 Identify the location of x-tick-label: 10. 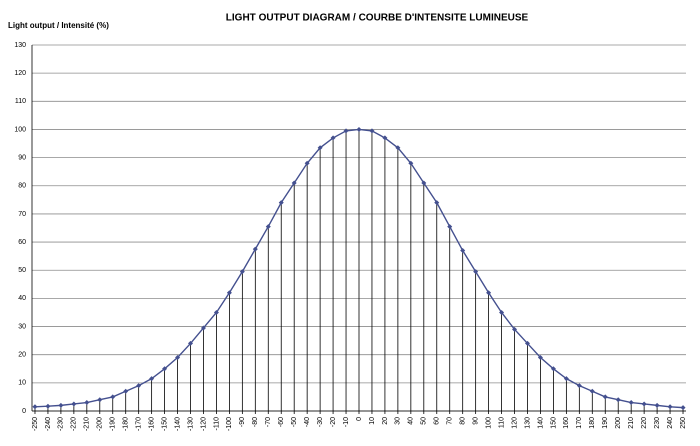
(372, 421).